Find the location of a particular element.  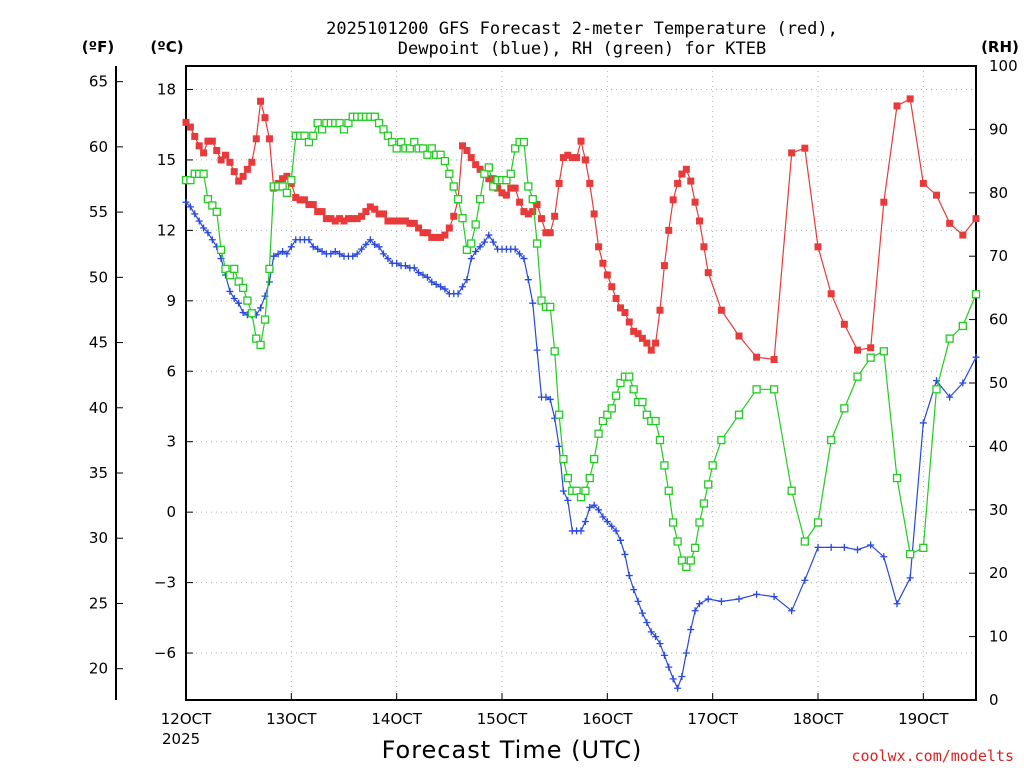

fahrenheit-tick-label: 55 is located at coordinates (98, 212).